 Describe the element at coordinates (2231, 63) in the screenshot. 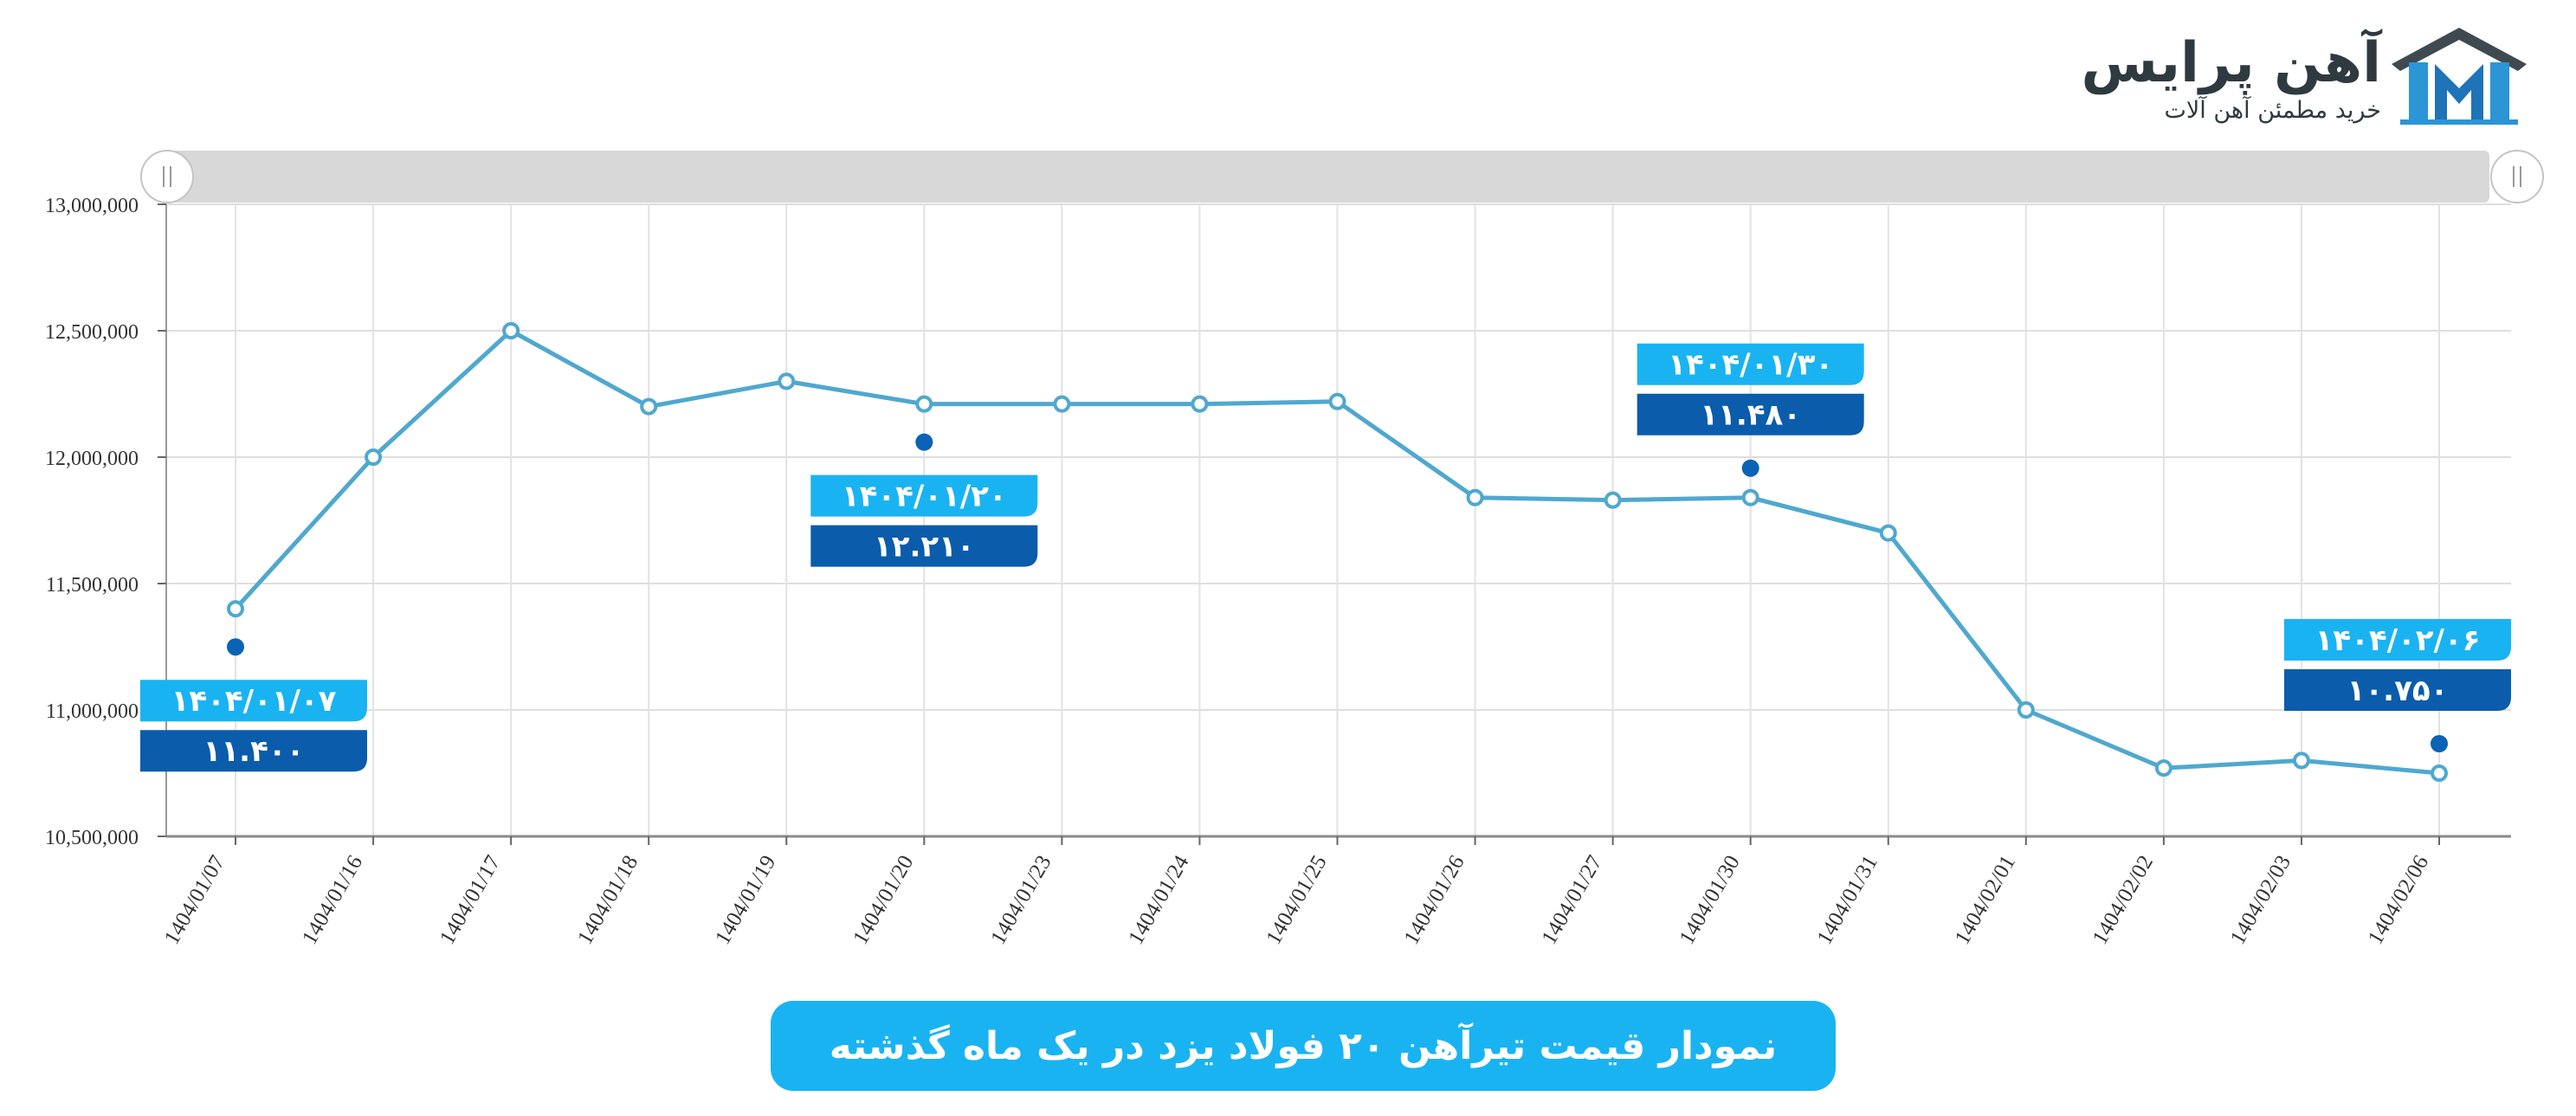

I see `brand-name: آهن پرایس` at that location.